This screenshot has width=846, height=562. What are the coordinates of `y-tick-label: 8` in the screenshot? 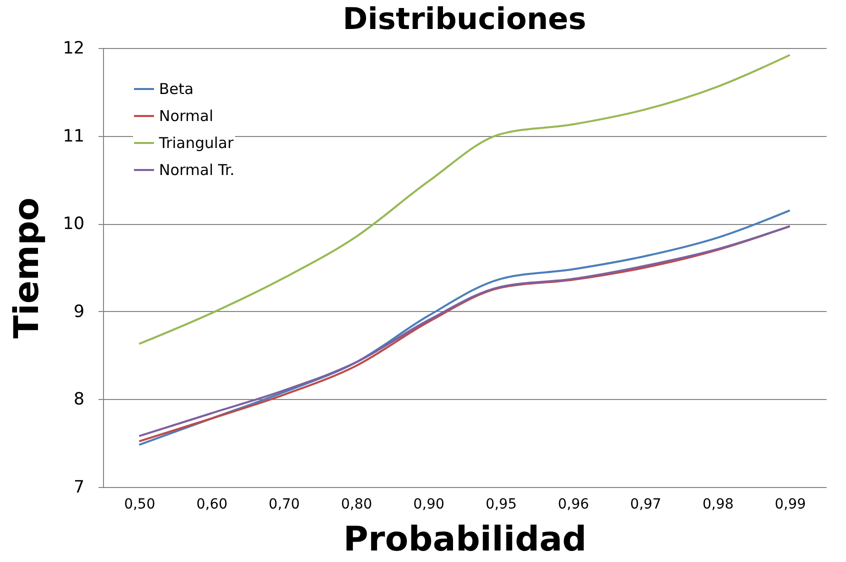 It's located at (79, 400).